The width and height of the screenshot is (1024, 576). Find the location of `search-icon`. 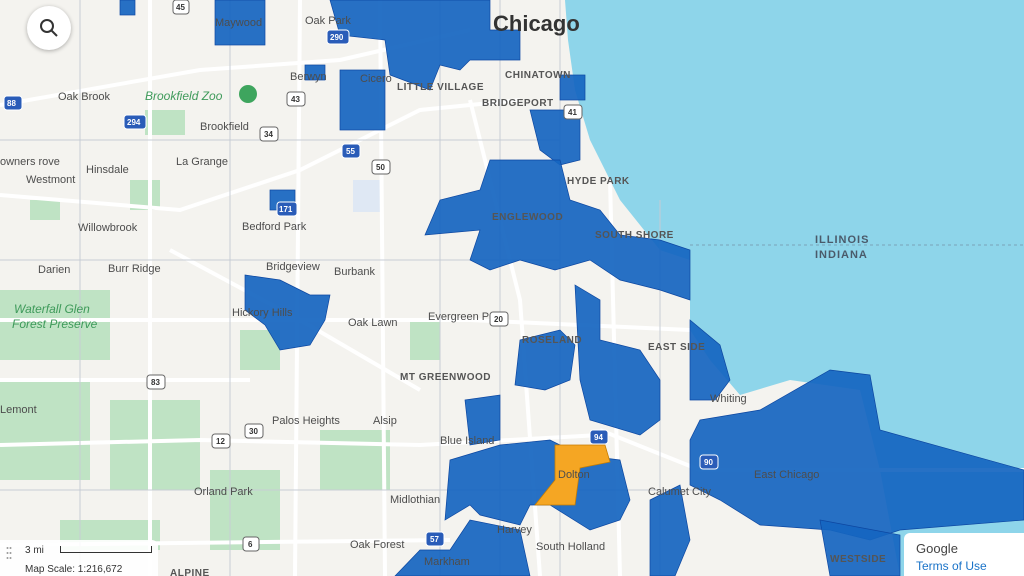

search-icon is located at coordinates (49, 28).